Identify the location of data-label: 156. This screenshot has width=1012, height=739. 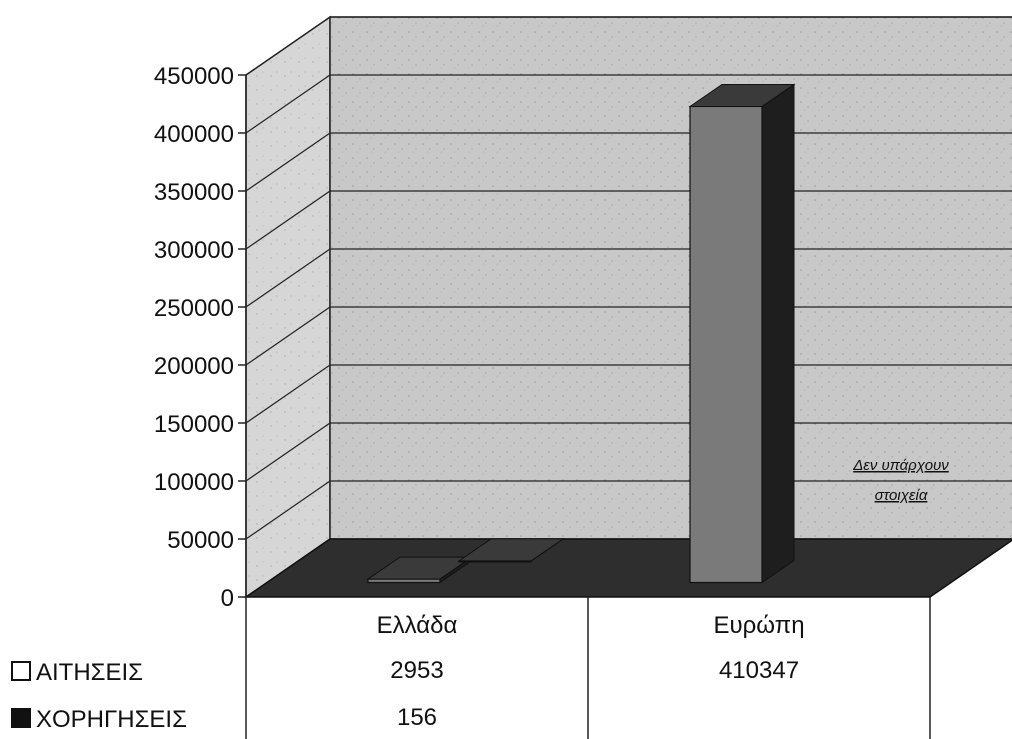
(417, 717).